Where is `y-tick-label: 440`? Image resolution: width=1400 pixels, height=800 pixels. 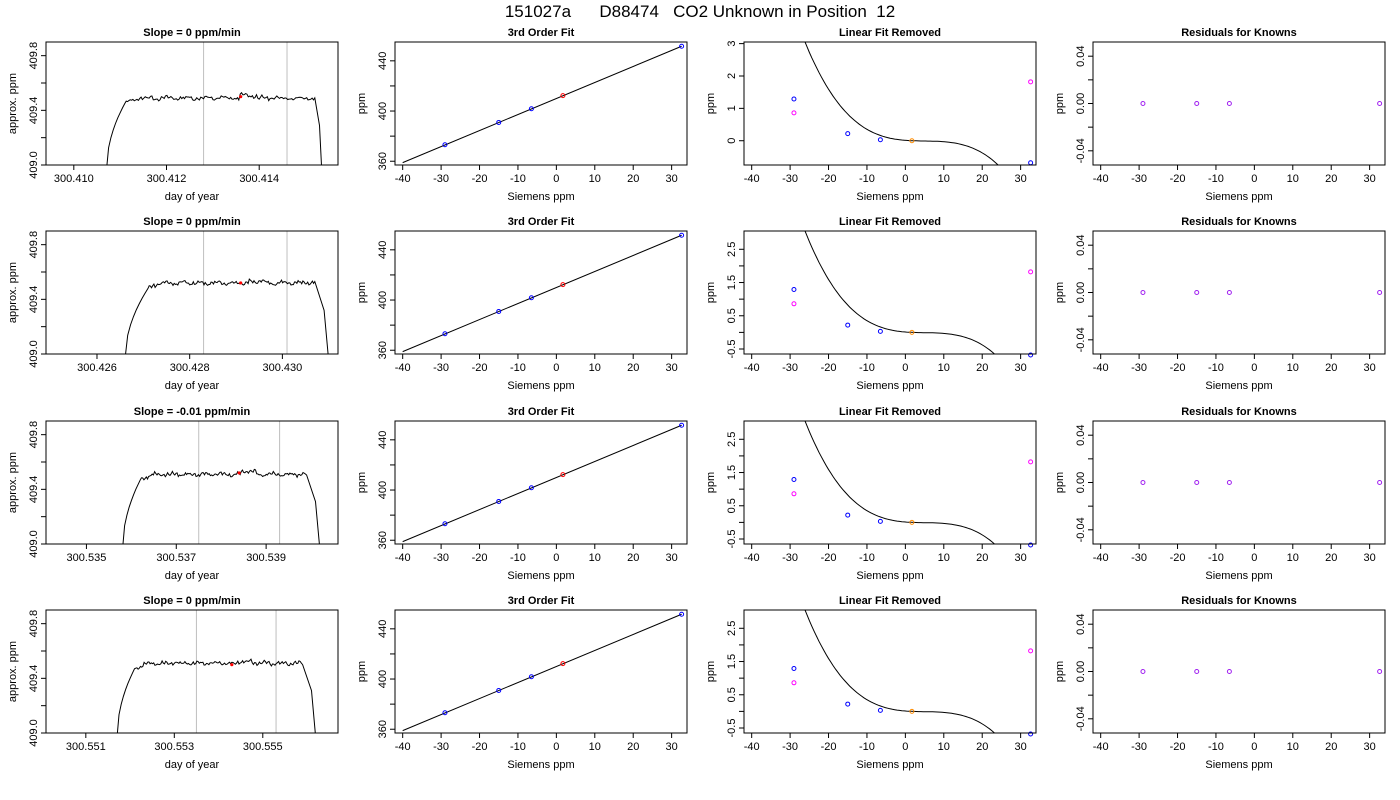
y-tick-label: 440 is located at coordinates (383, 61).